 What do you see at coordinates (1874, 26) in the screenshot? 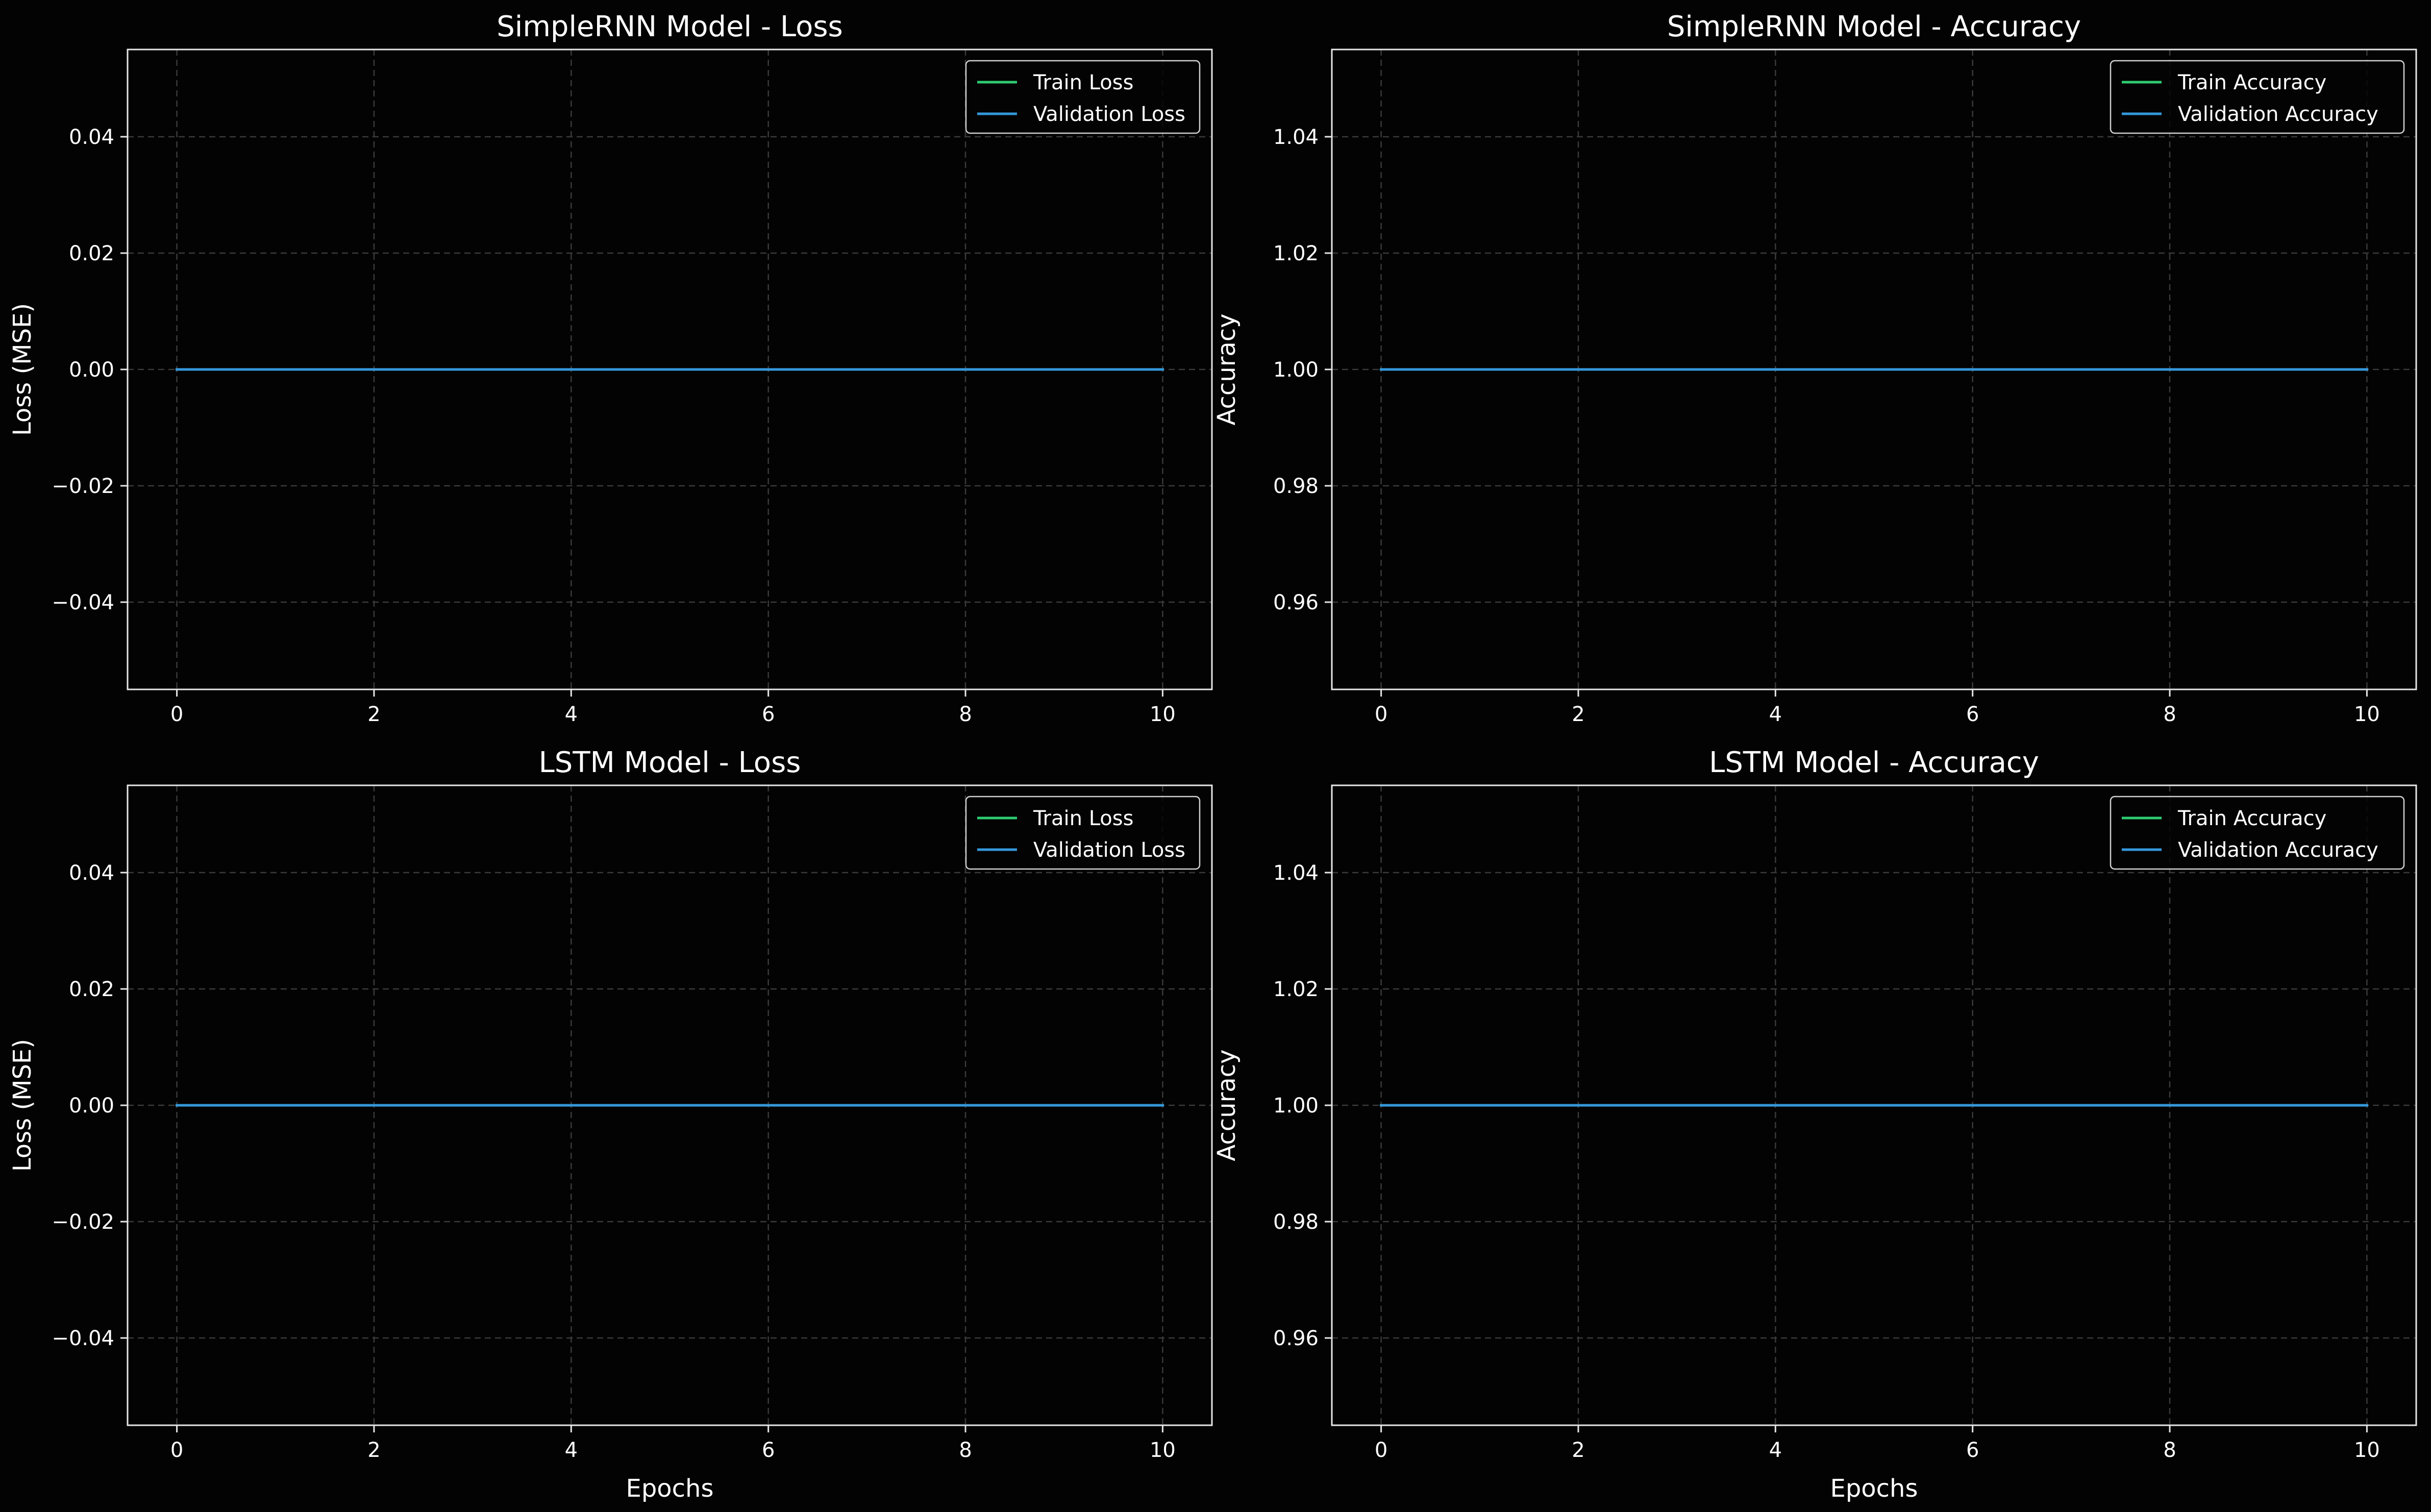
I see `chart-title: SimpleRNN Model - Accuracy` at bounding box center [1874, 26].